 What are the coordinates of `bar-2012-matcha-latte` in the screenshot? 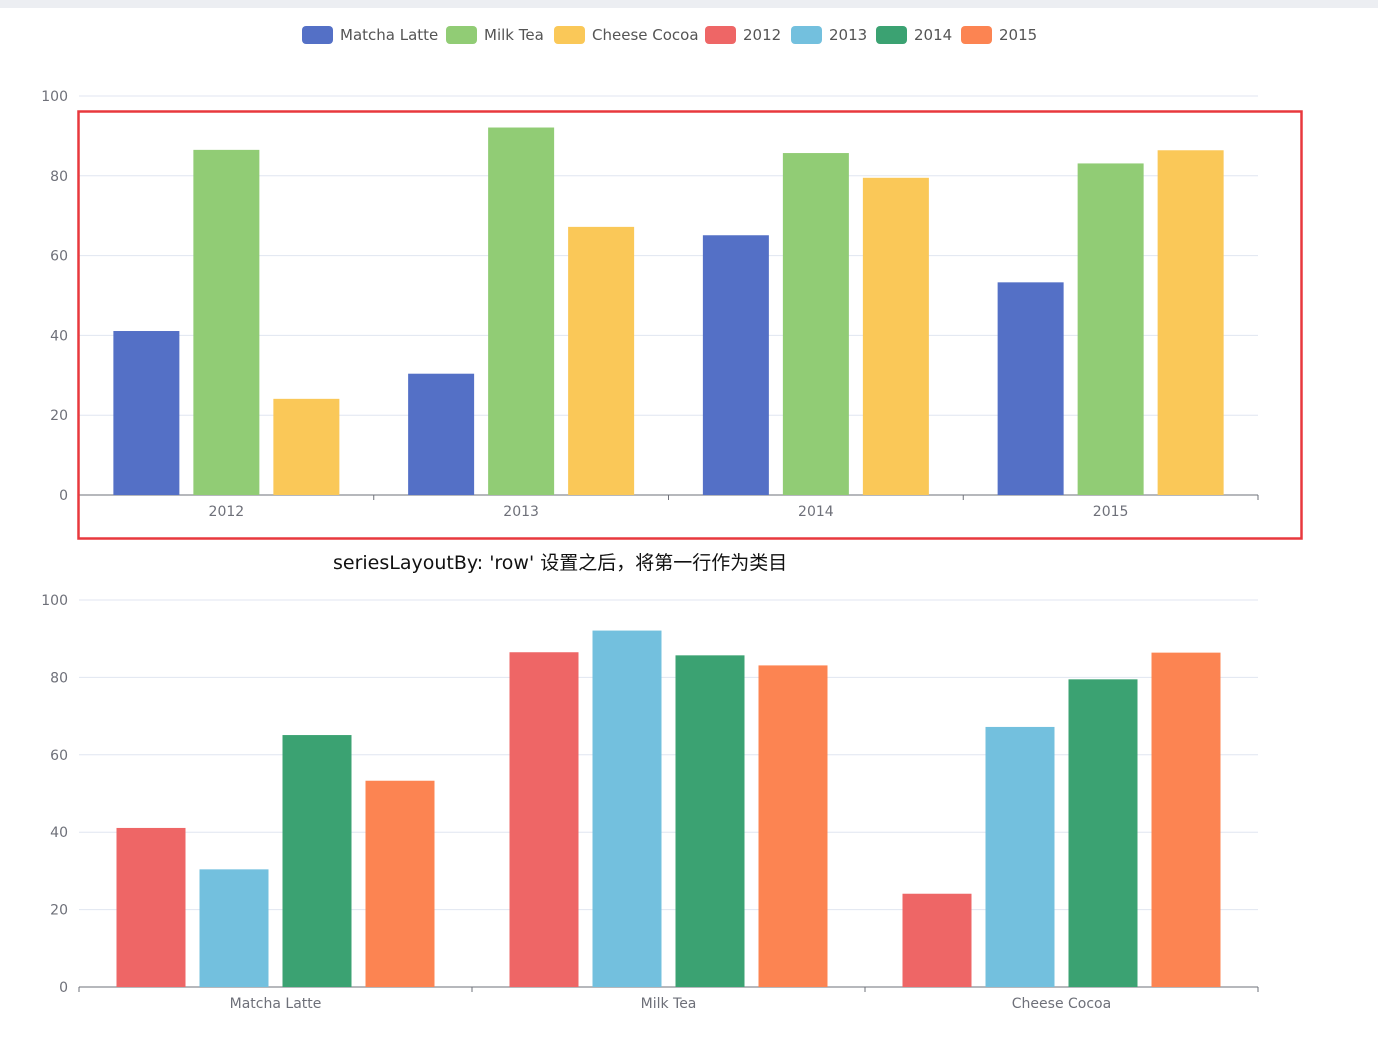 It's located at (151, 907).